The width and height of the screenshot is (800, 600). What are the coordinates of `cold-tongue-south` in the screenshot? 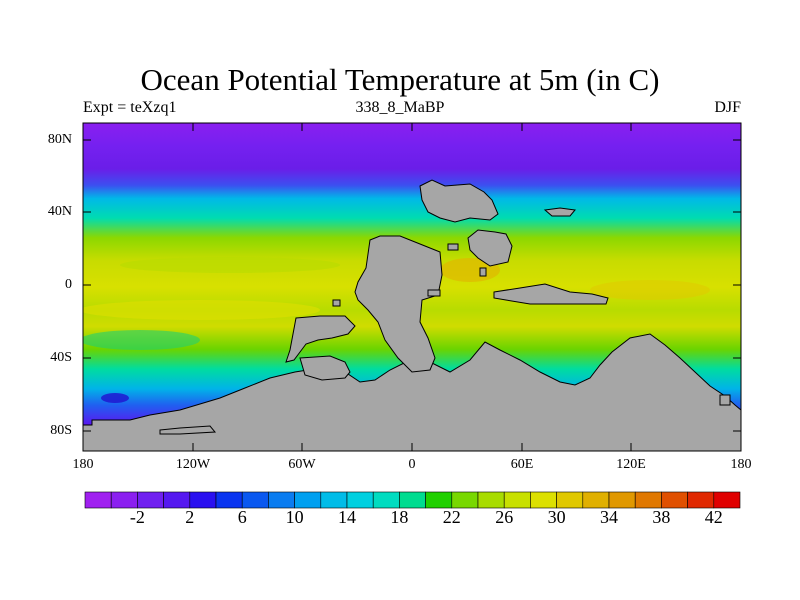 It's located at (141, 340).